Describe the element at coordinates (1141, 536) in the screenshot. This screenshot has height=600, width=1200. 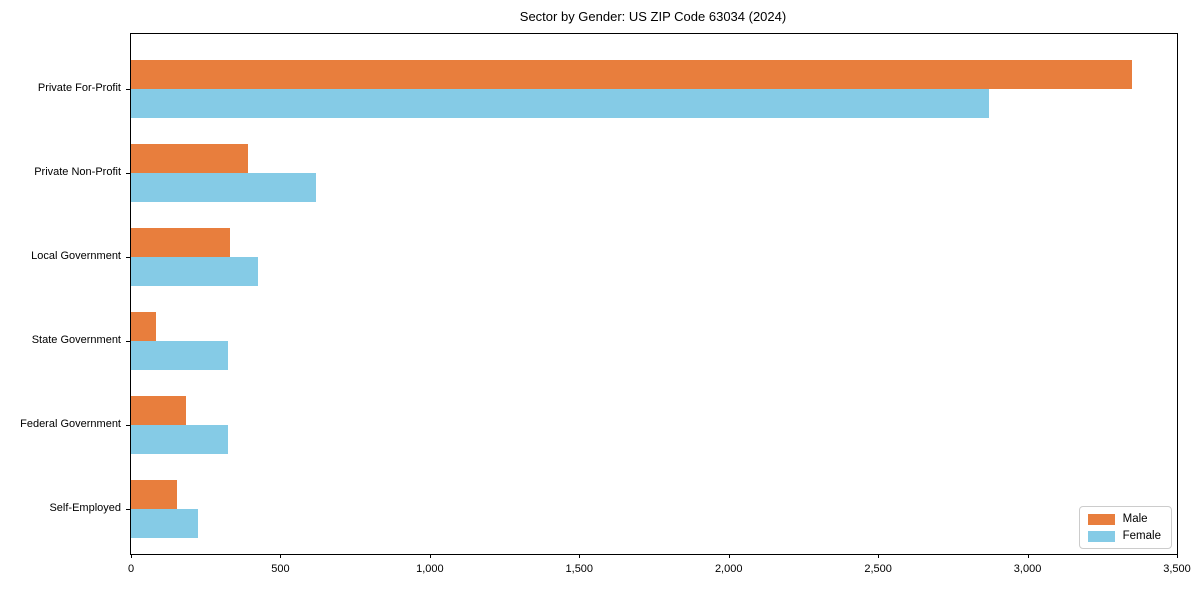
I see `legend-label-female: Female` at that location.